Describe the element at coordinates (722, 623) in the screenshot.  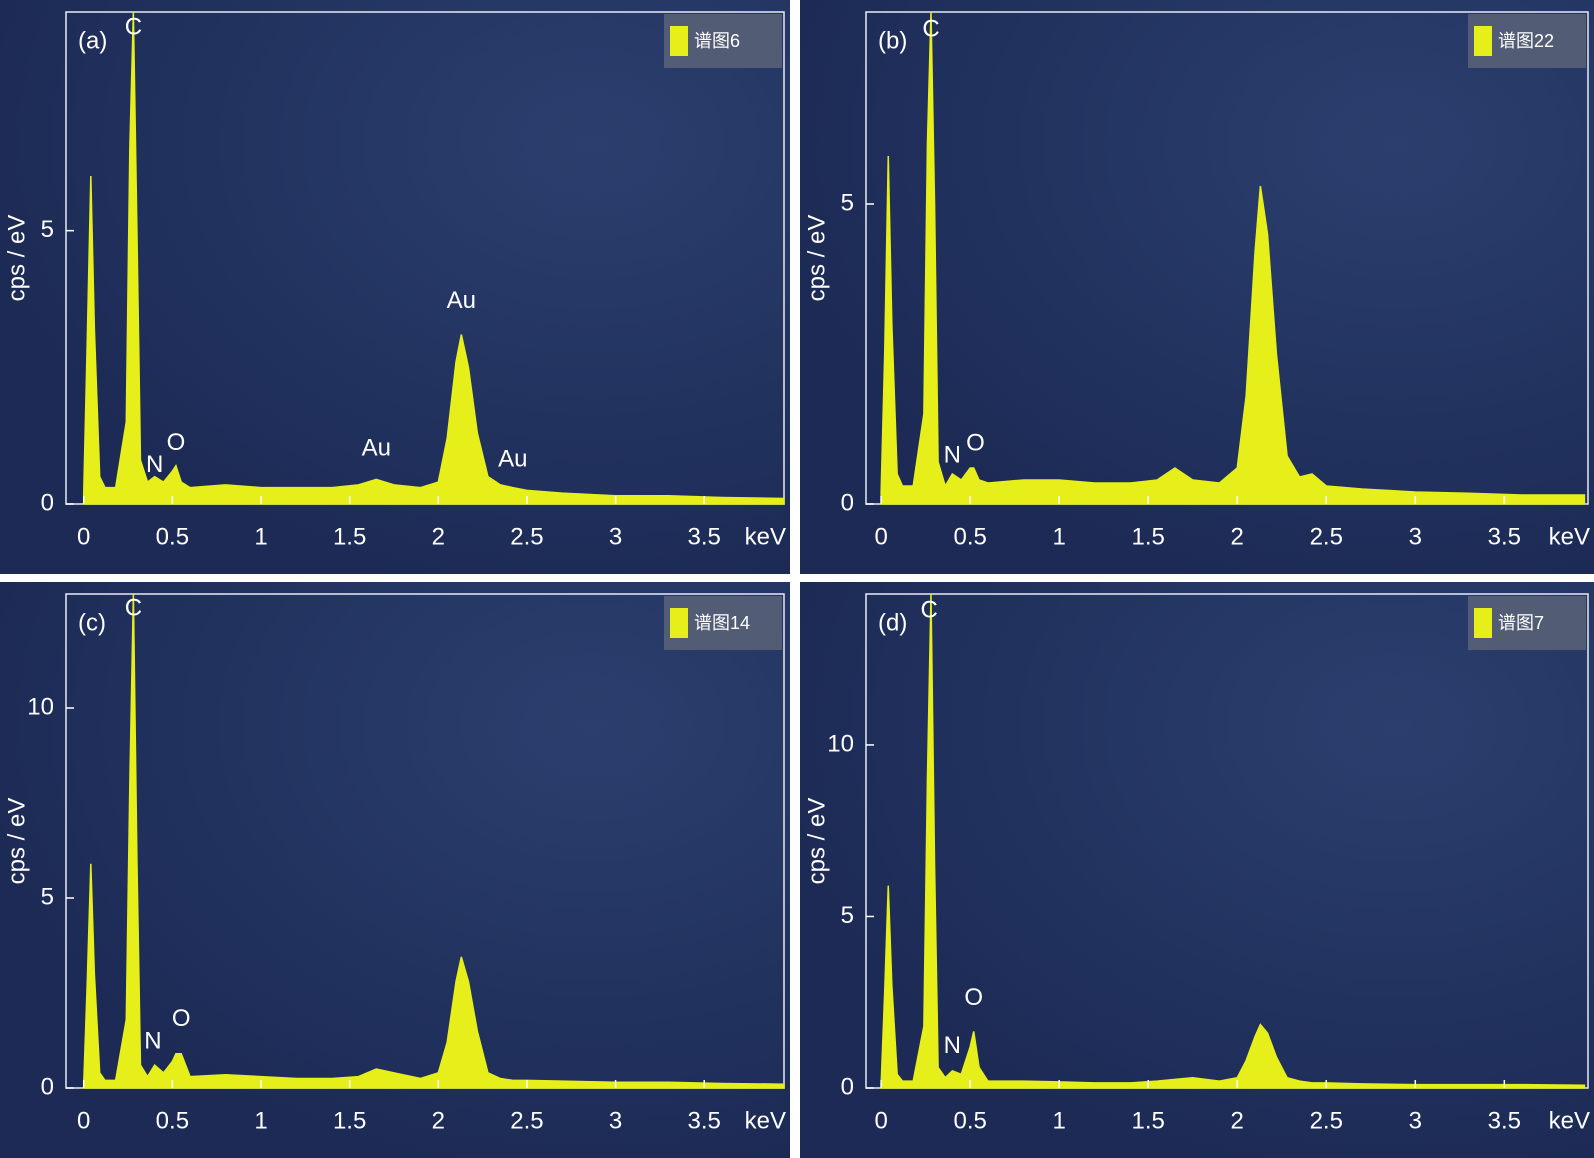
I see `legend-label: 谱图14` at that location.